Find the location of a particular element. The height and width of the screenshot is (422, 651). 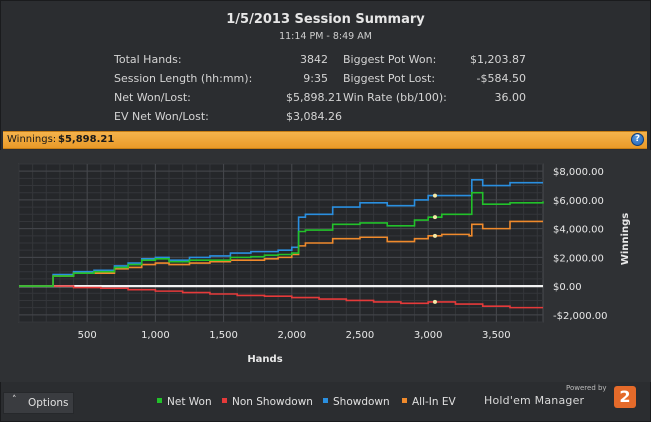

winnings-value: $5,898.21 is located at coordinates (86, 139).